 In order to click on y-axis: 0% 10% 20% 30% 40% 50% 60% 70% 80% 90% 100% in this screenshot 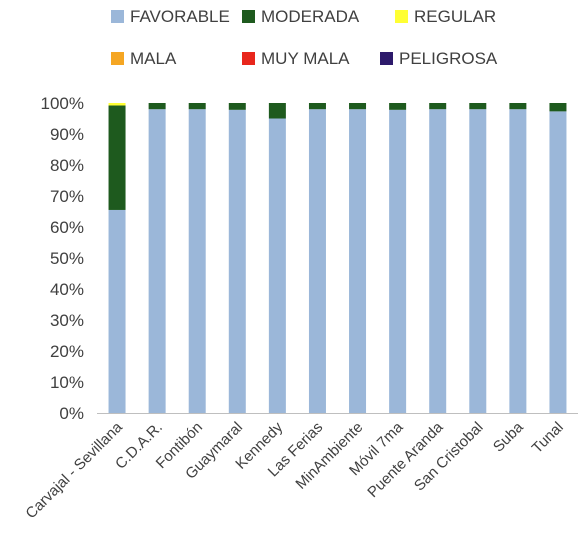, I will do `click(62, 258)`.